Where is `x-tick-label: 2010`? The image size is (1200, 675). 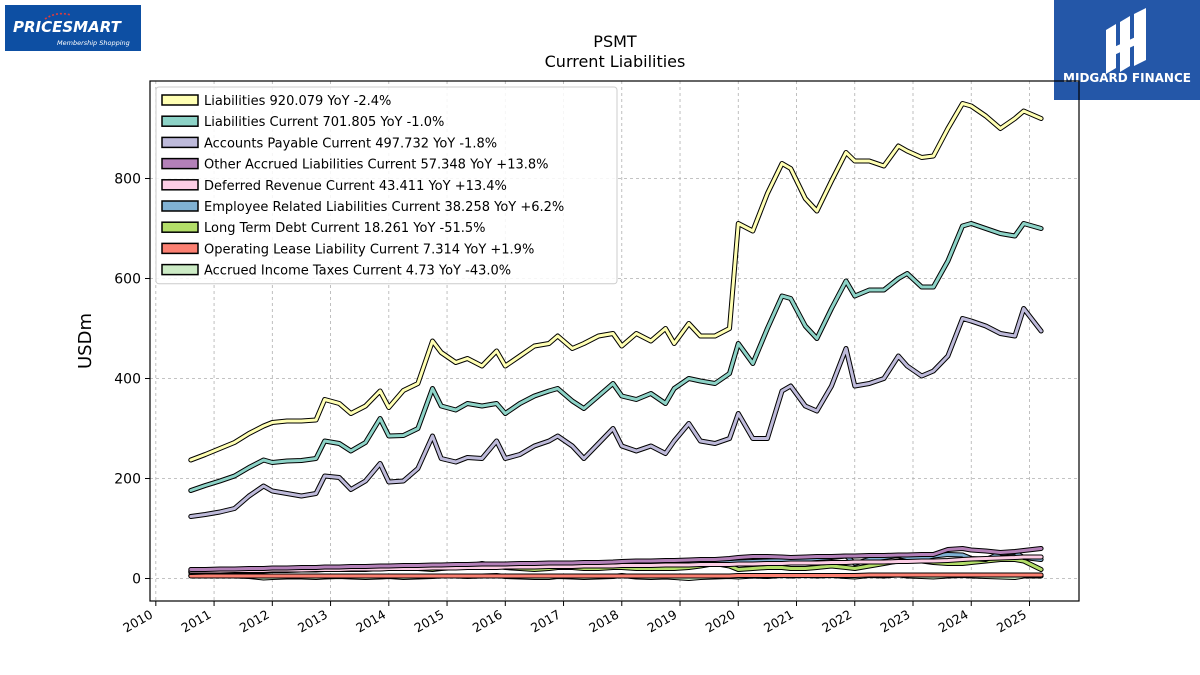 x-tick-label: 2010 is located at coordinates (137, 621).